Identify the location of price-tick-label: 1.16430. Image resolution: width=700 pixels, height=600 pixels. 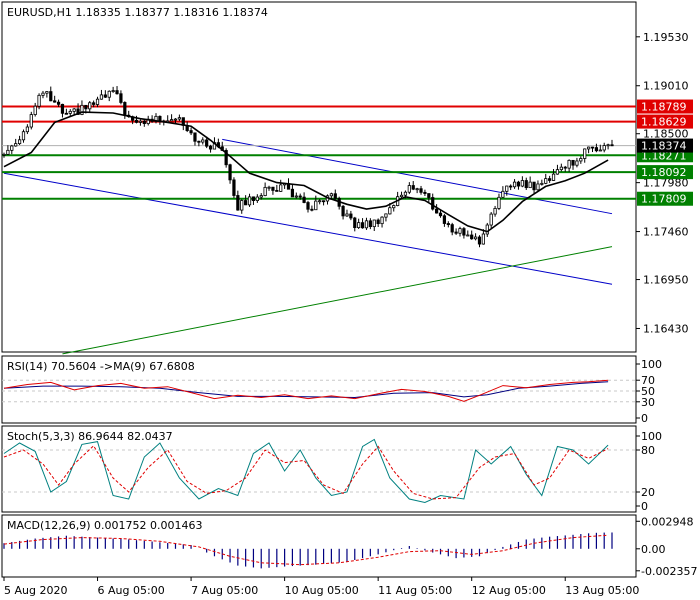
(666, 328).